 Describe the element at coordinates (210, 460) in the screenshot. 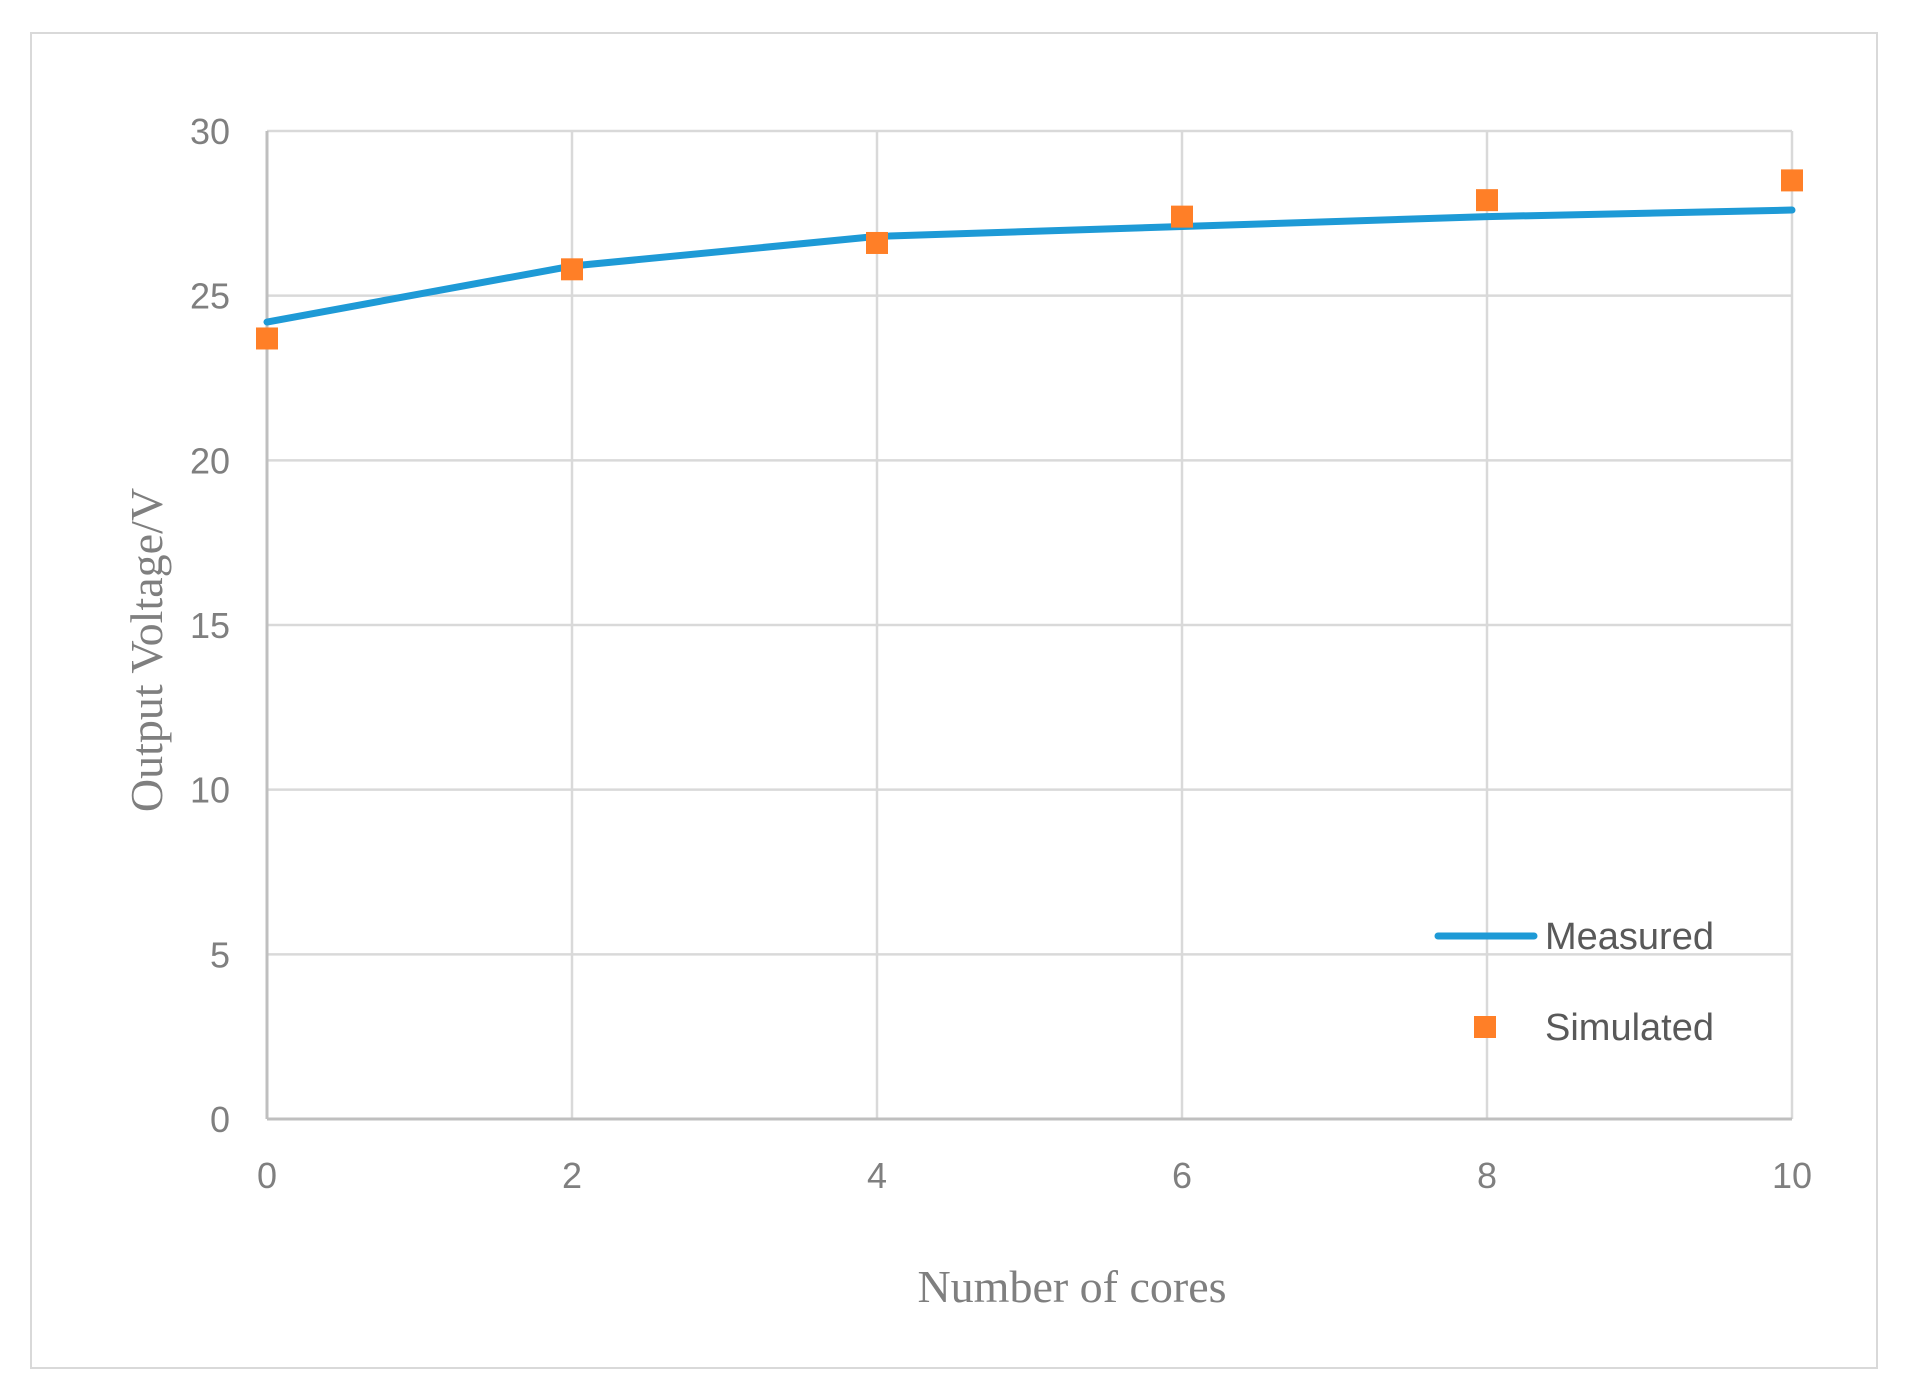

I see `y-tick-label-20: 20` at that location.